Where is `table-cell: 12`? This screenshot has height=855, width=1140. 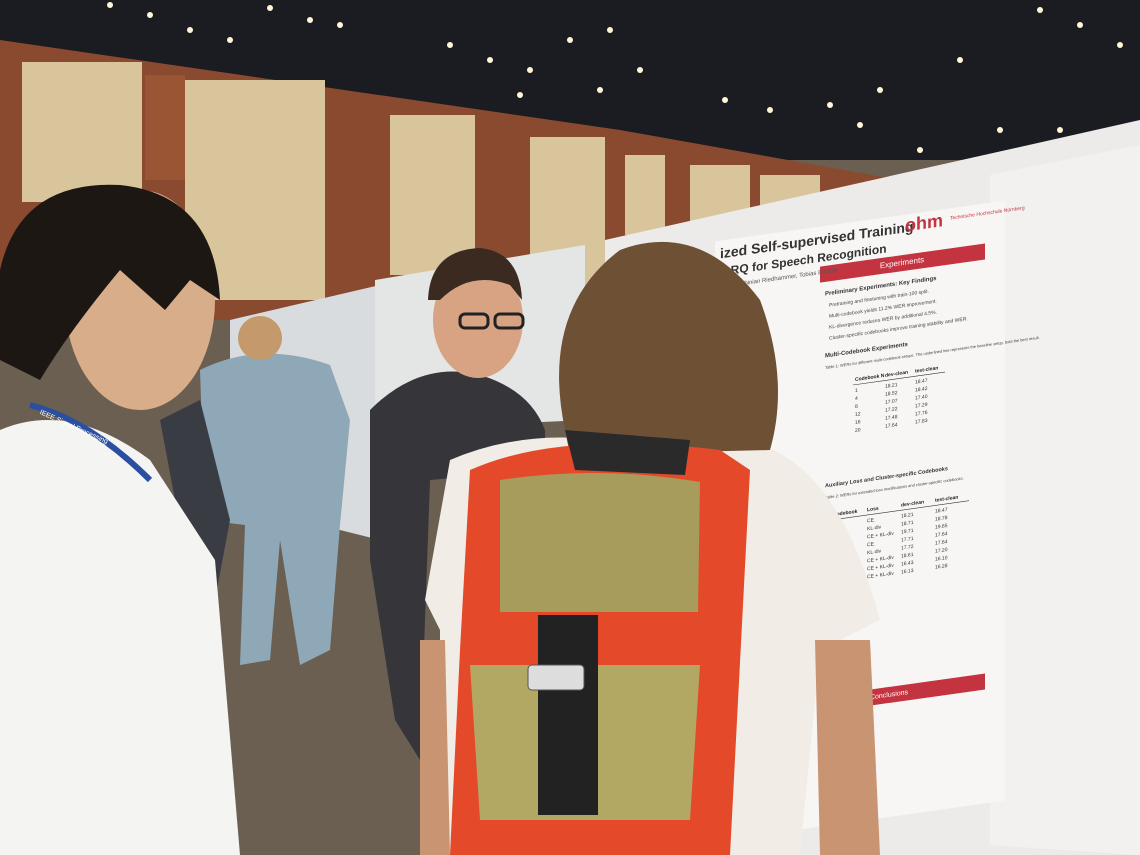
table-cell: 12 is located at coordinates (858, 414).